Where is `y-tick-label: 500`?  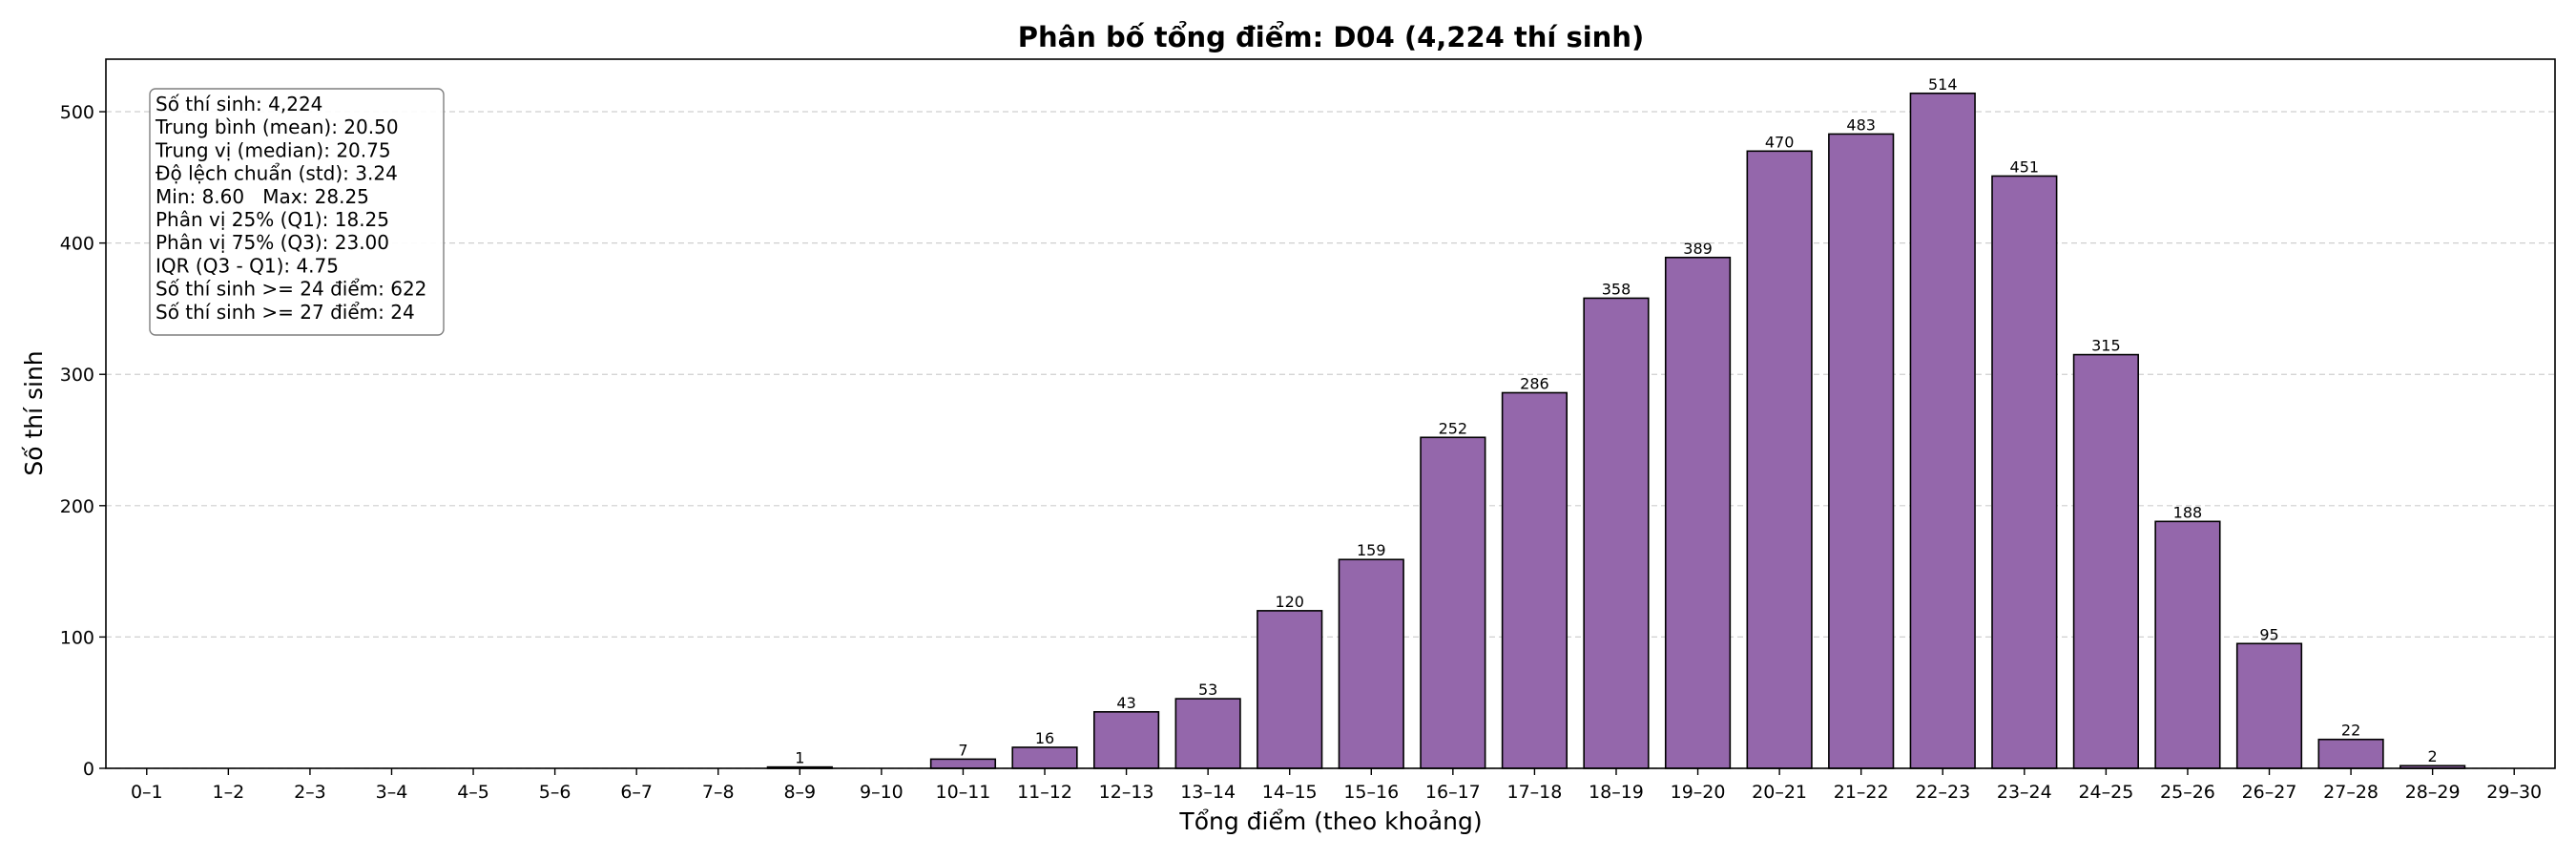 y-tick-label: 500 is located at coordinates (77, 112).